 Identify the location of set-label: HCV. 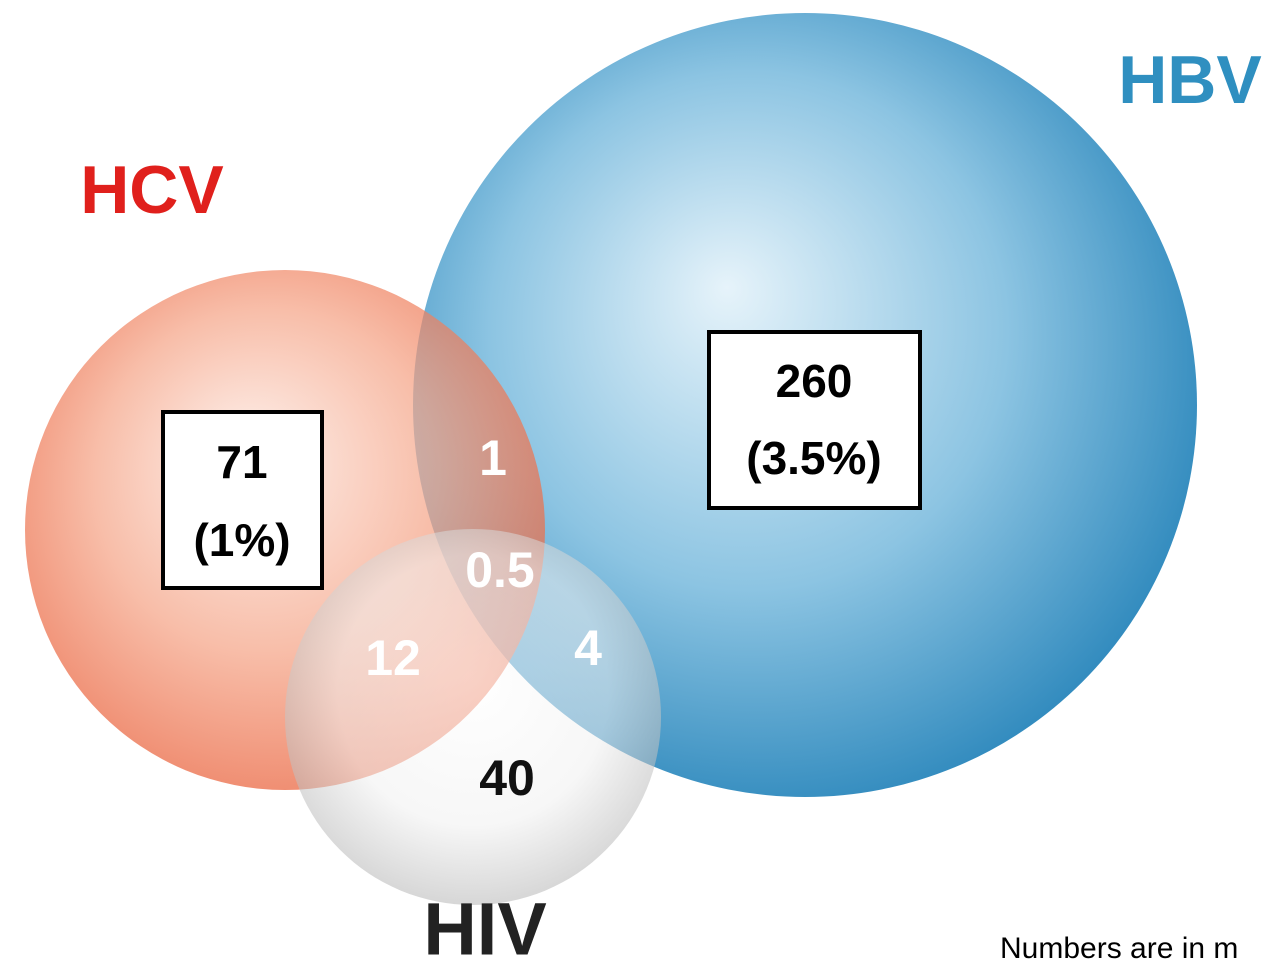
(152, 190).